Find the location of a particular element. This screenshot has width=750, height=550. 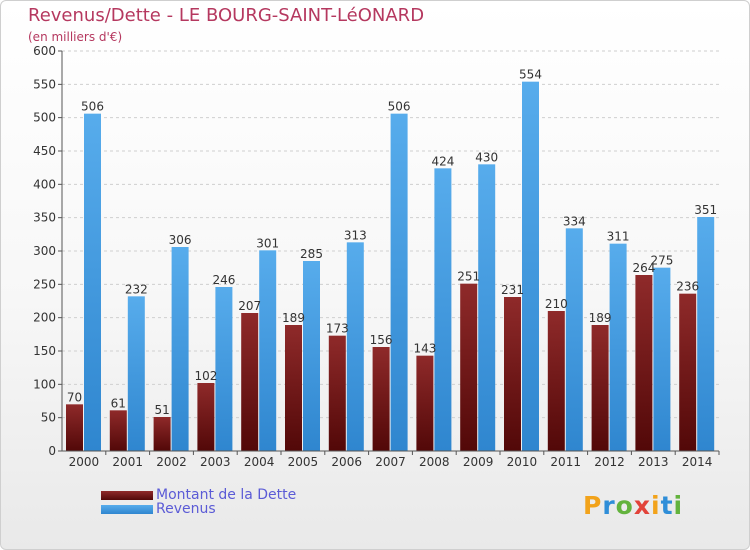

data-label-revenus: 285 is located at coordinates (311, 254).